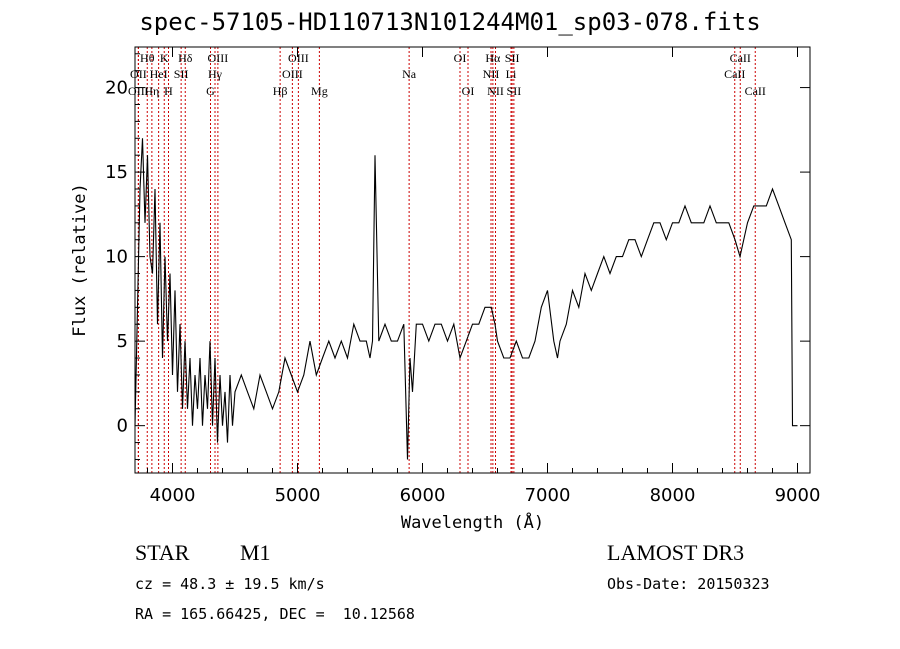  Describe the element at coordinates (292, 74) in the screenshot. I see `line-label-14: OIII` at that location.